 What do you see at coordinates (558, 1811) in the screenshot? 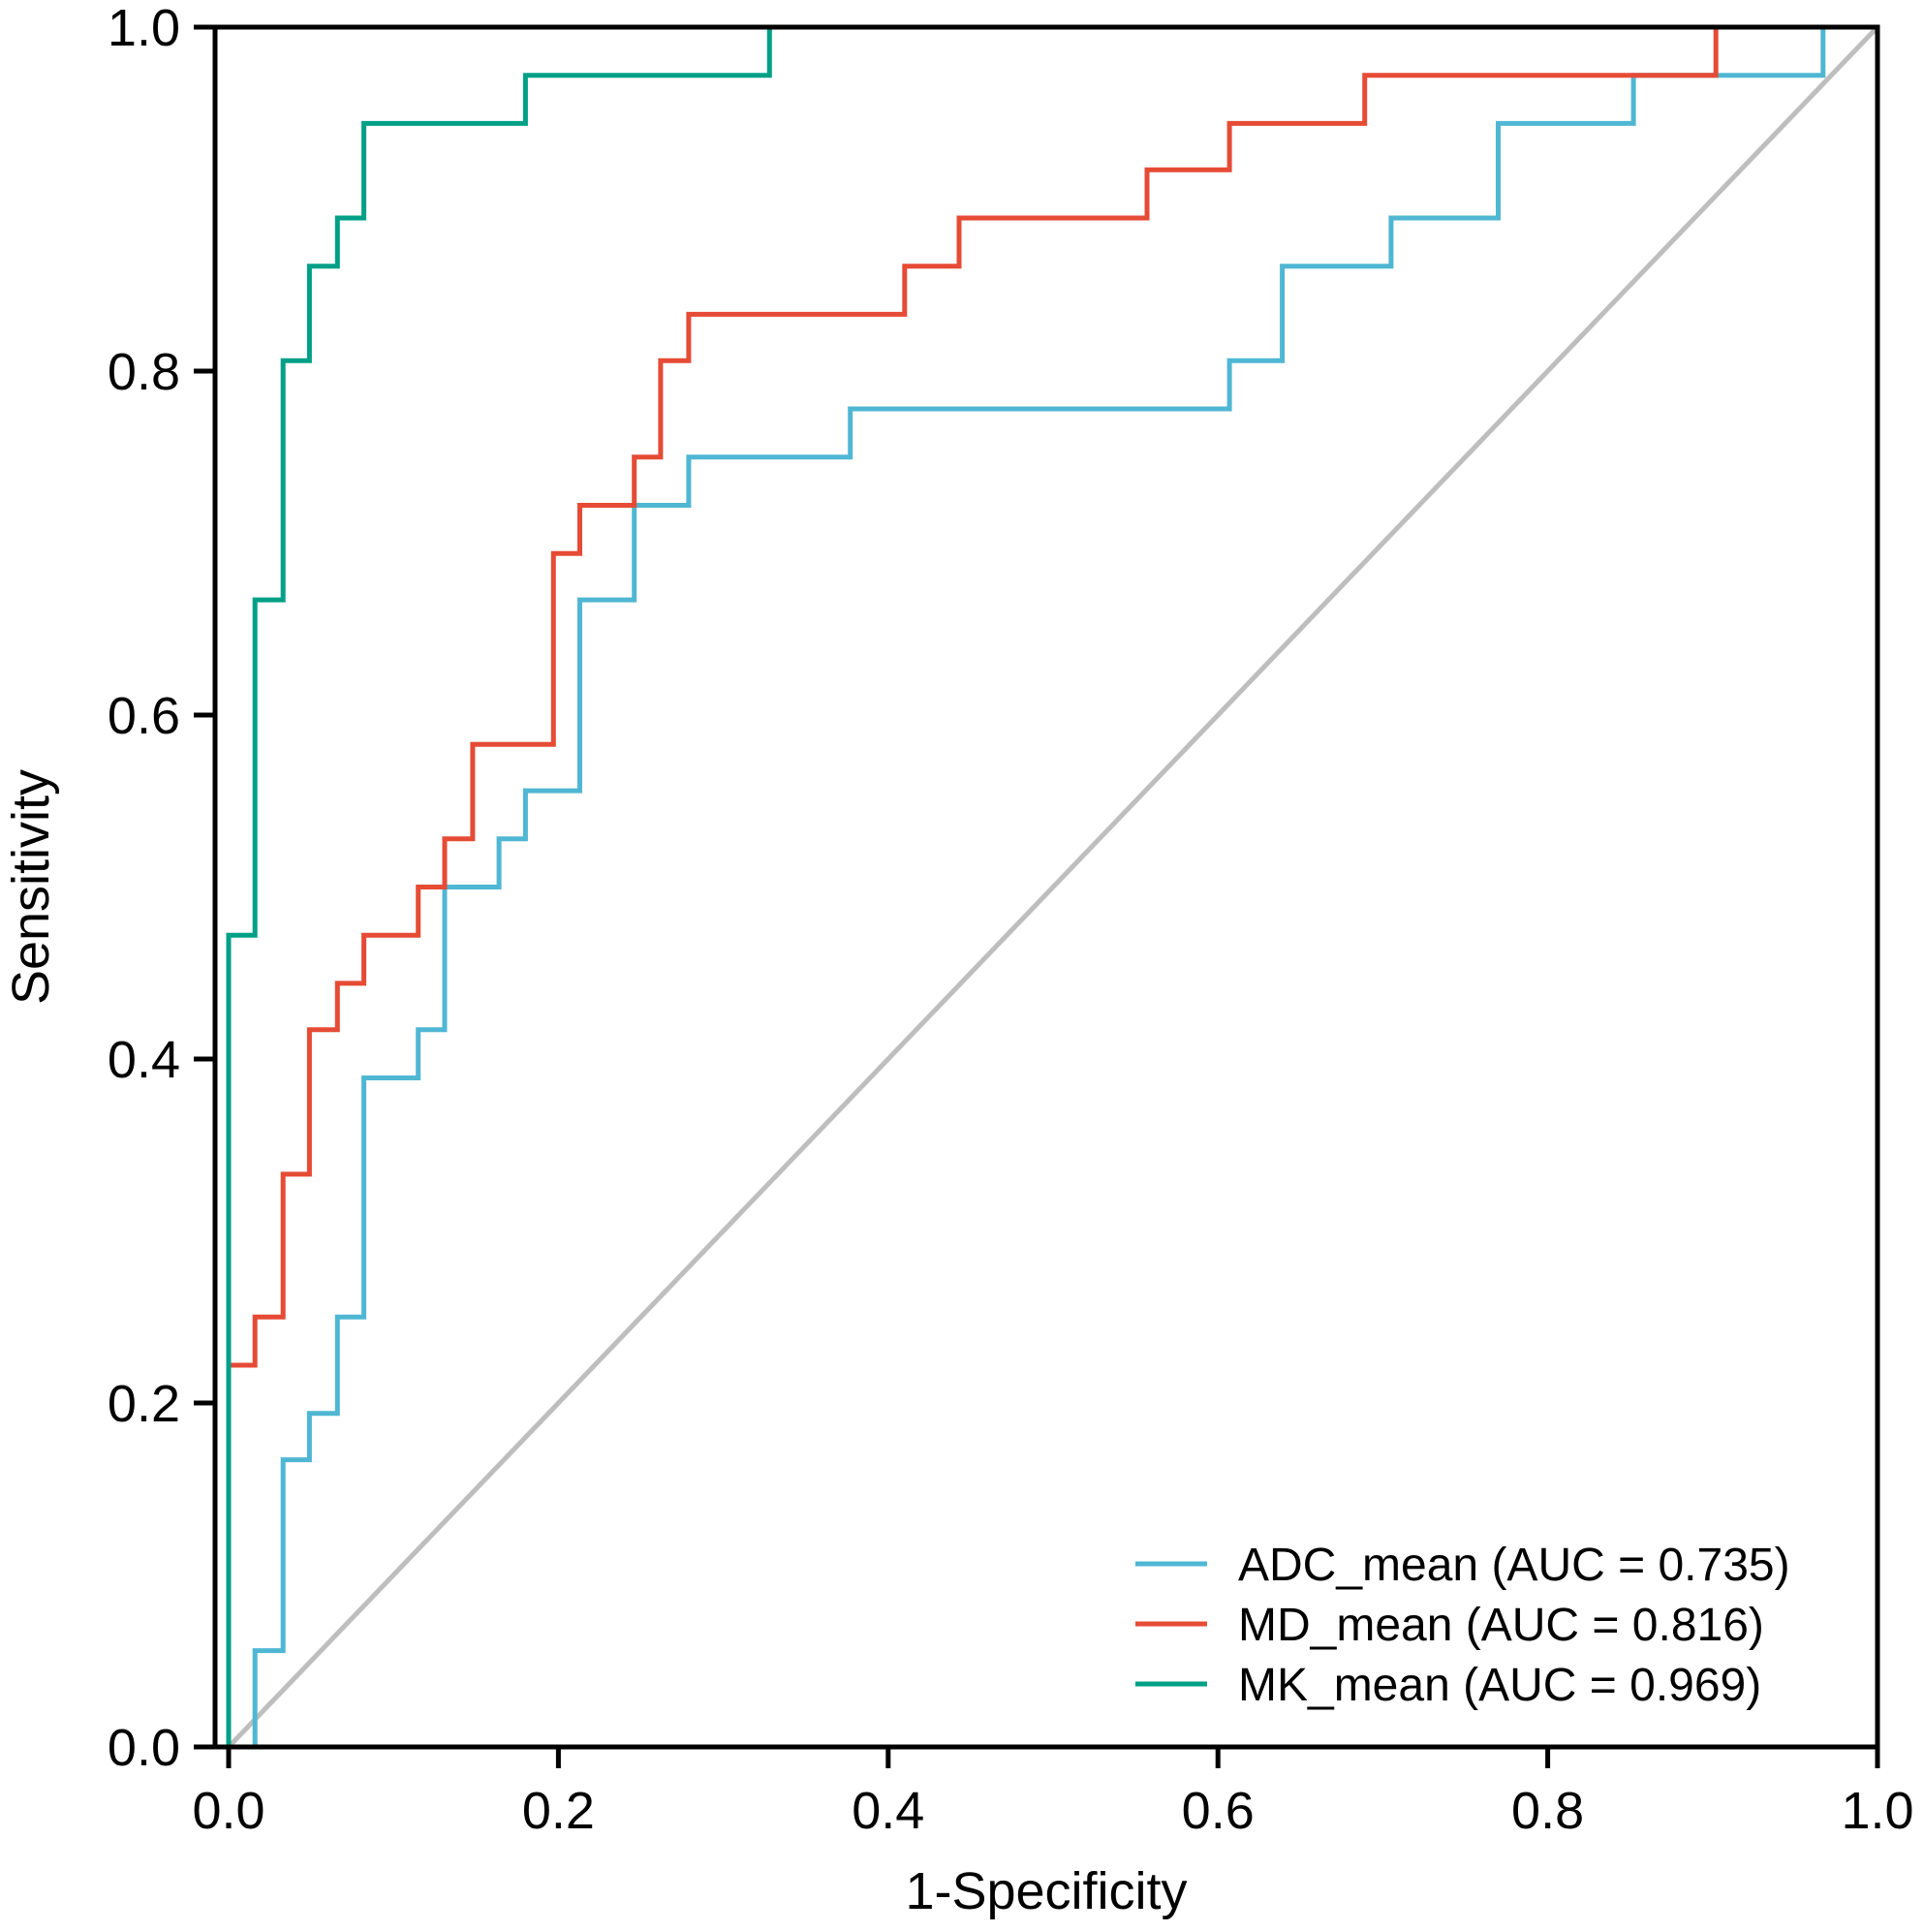
I see `x-tick-label: 0.2` at bounding box center [558, 1811].